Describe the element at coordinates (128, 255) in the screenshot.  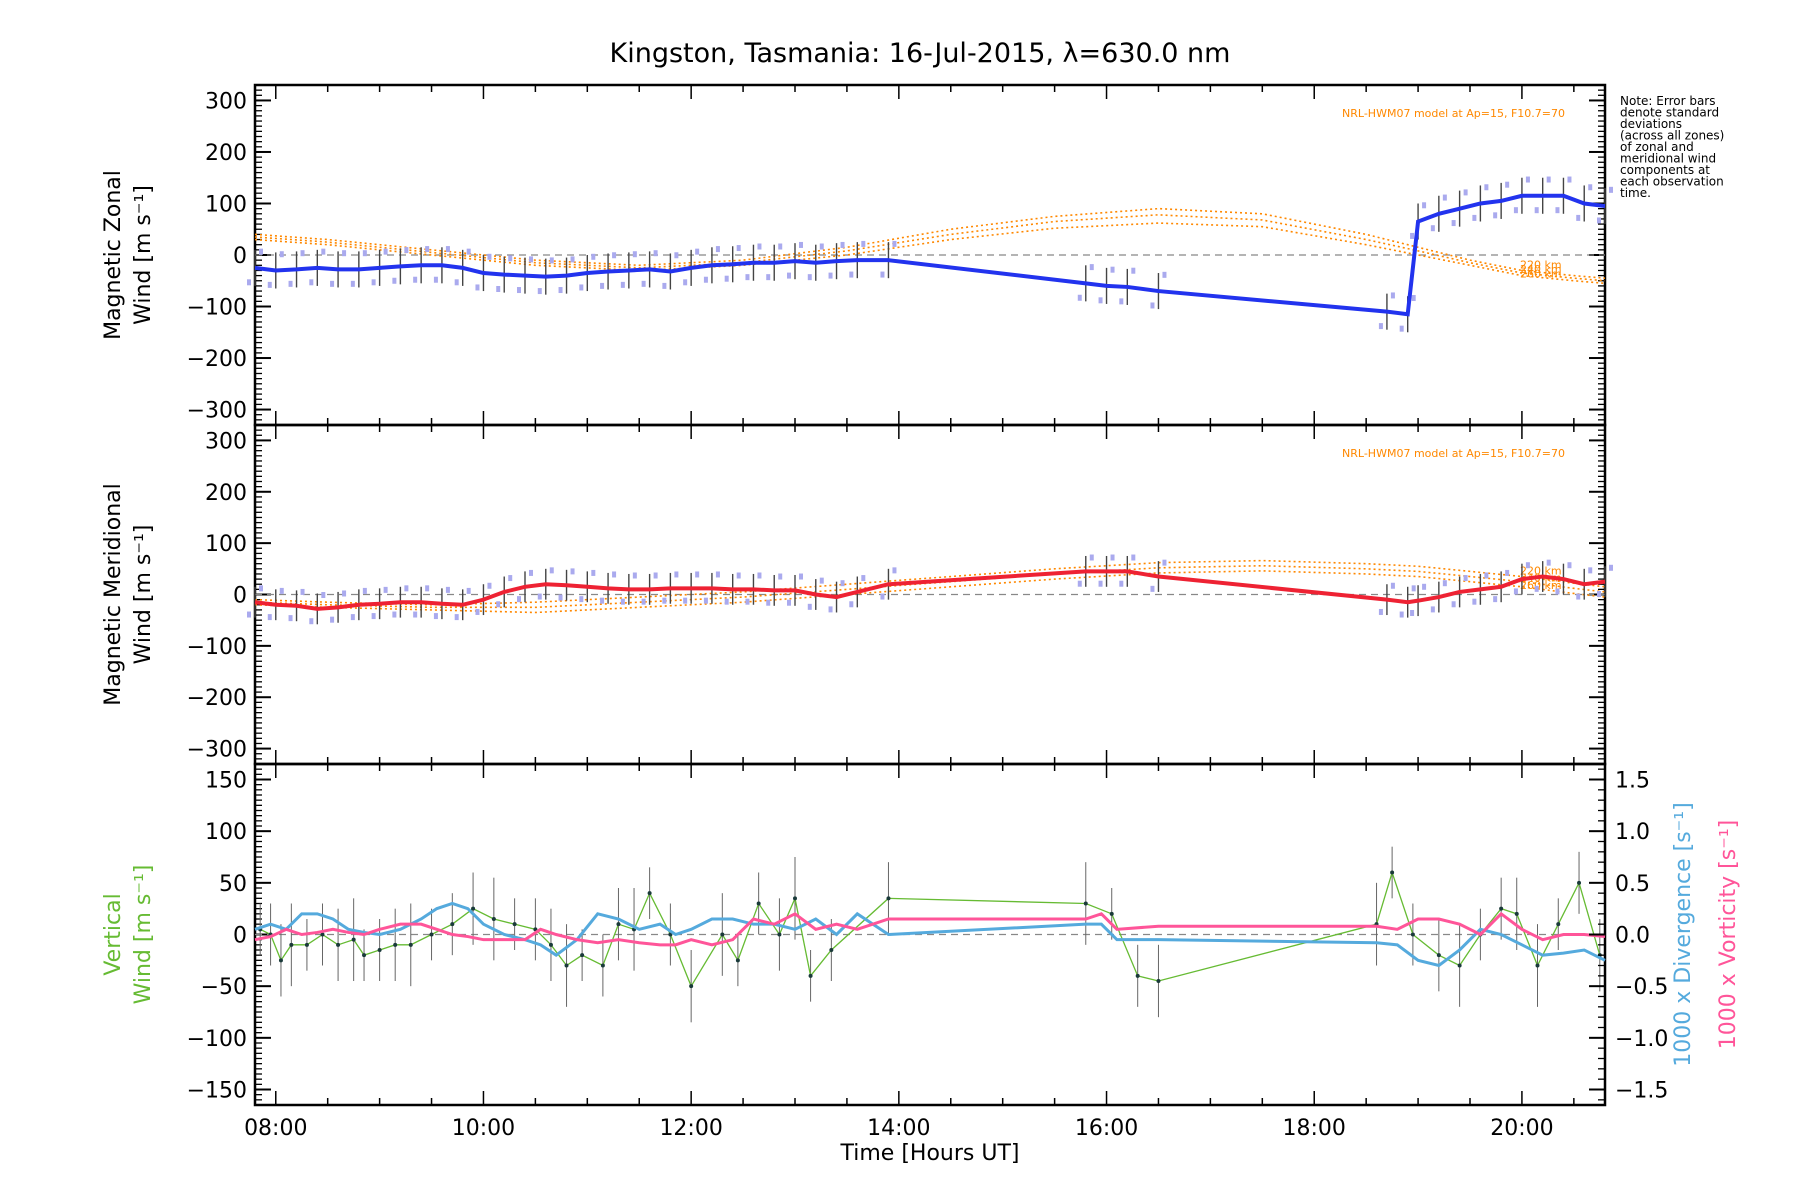
I see `y-axis-label: Magnetic Zonal Wind [m s⁻¹]` at that location.